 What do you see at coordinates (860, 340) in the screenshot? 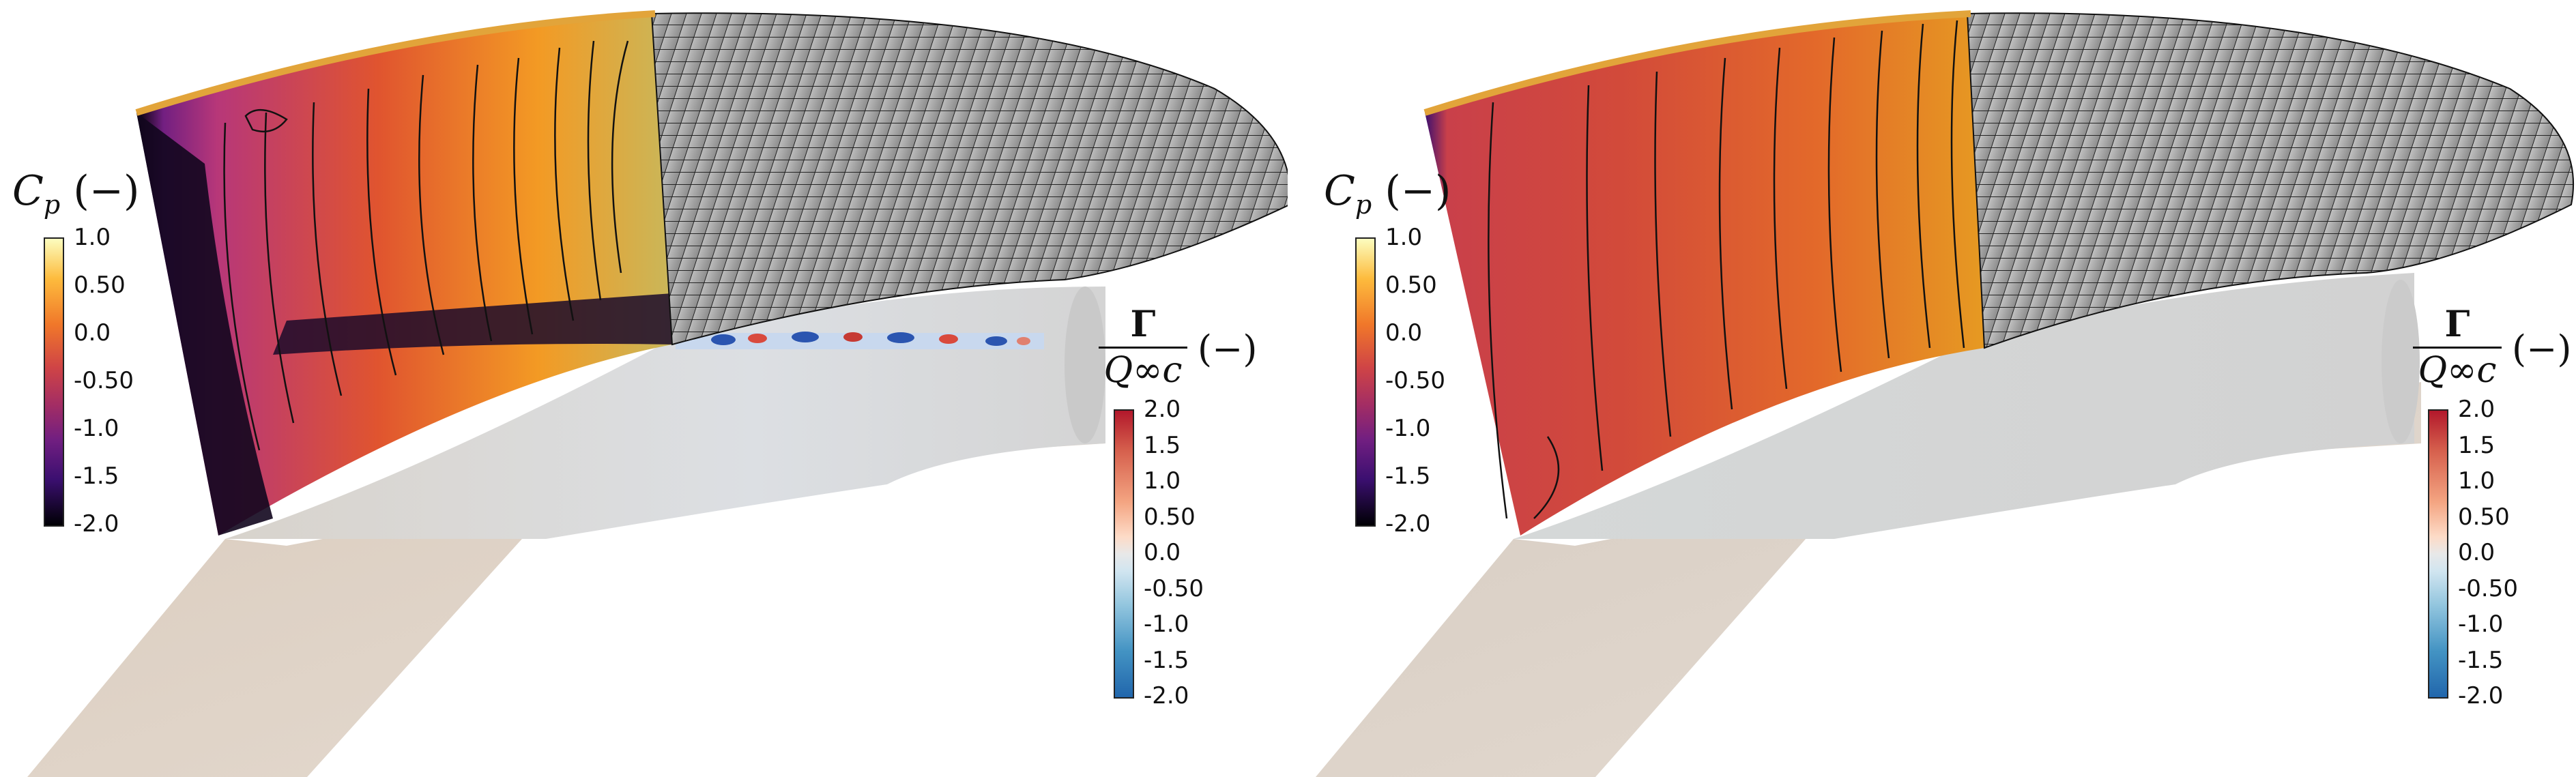
I see `vortex-strip` at bounding box center [860, 340].